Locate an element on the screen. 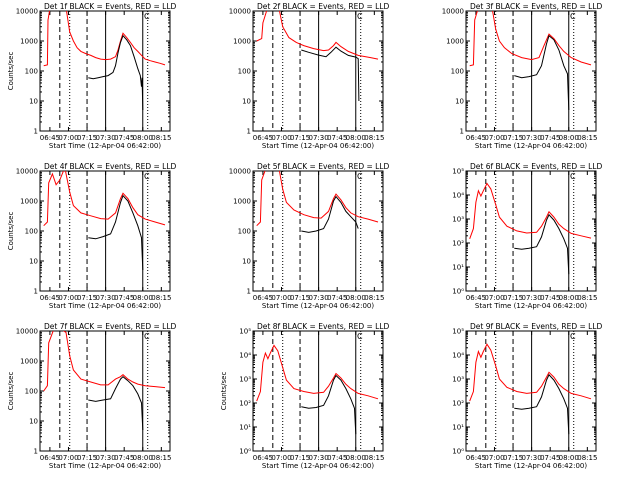 The width and height of the screenshot is (640, 480). panel-title: Det 9f BLACK = Events, RED = LLD is located at coordinates (536, 326).